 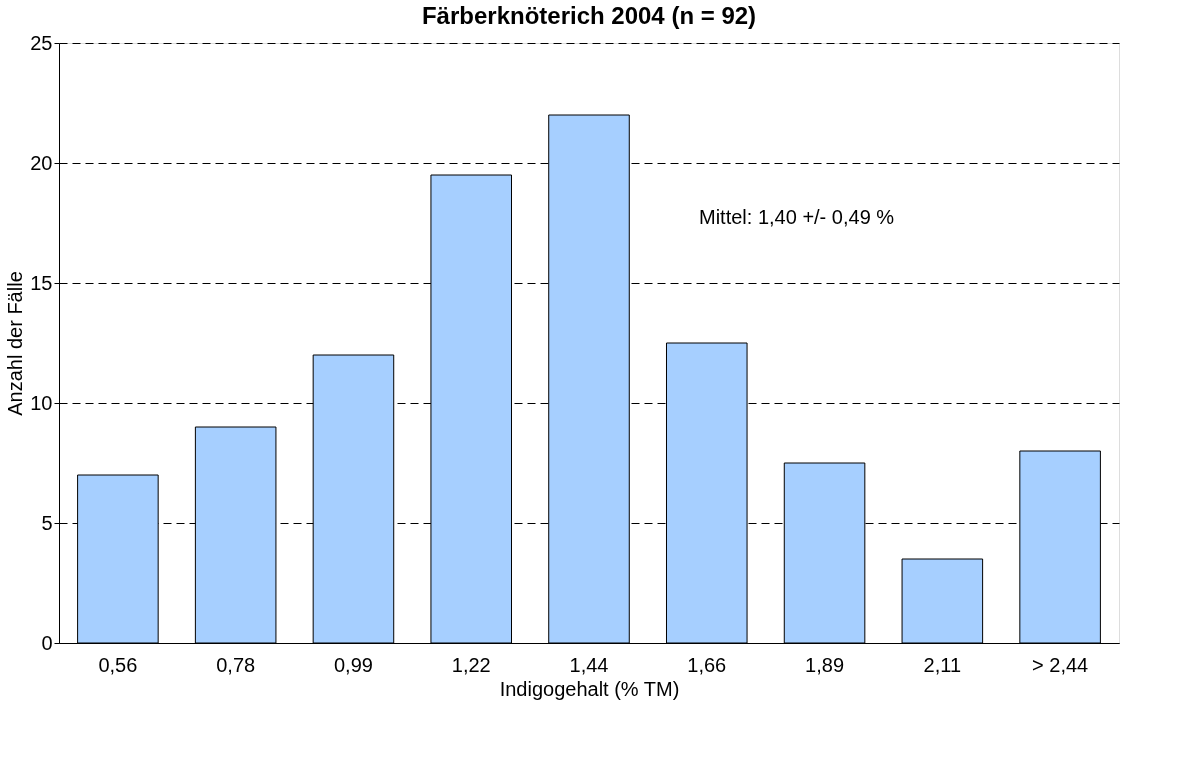 I want to click on chart-title: Färberknöterich 2004 (n = 92), so click(x=589, y=15).